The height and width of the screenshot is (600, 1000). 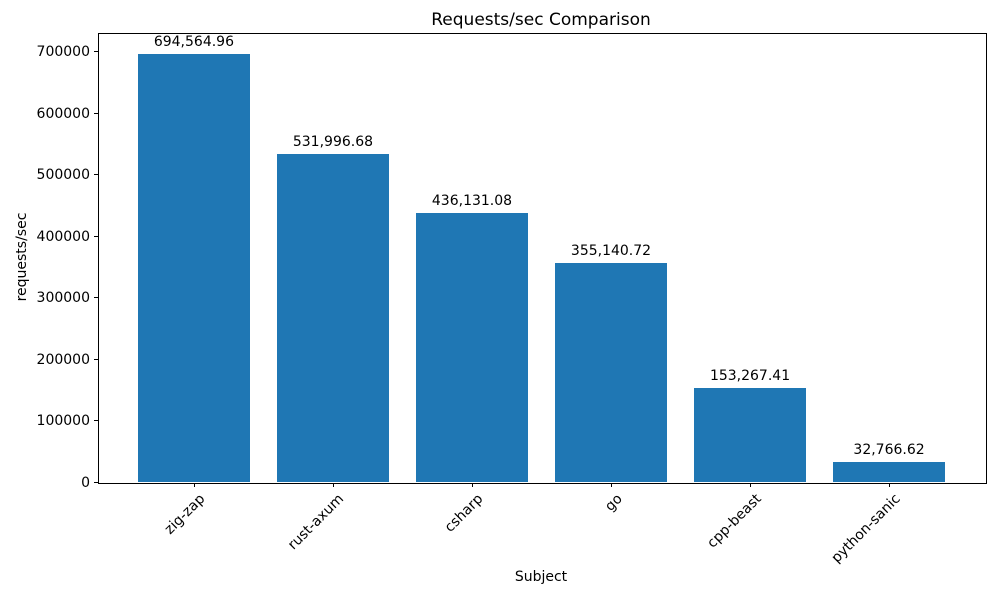 I want to click on bar-zig-zap, so click(x=194, y=268).